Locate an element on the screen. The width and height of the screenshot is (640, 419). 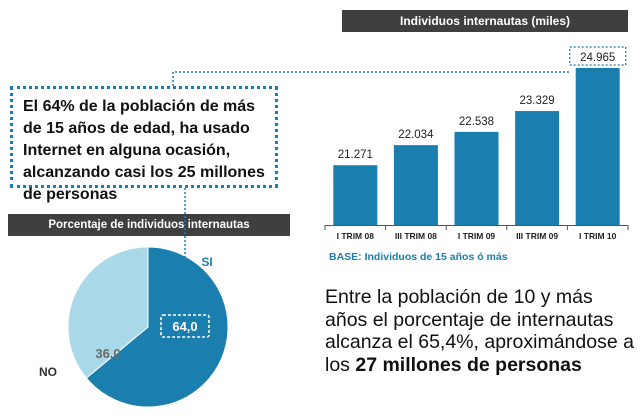
bar-value-label: 22.034 is located at coordinates (416, 135).